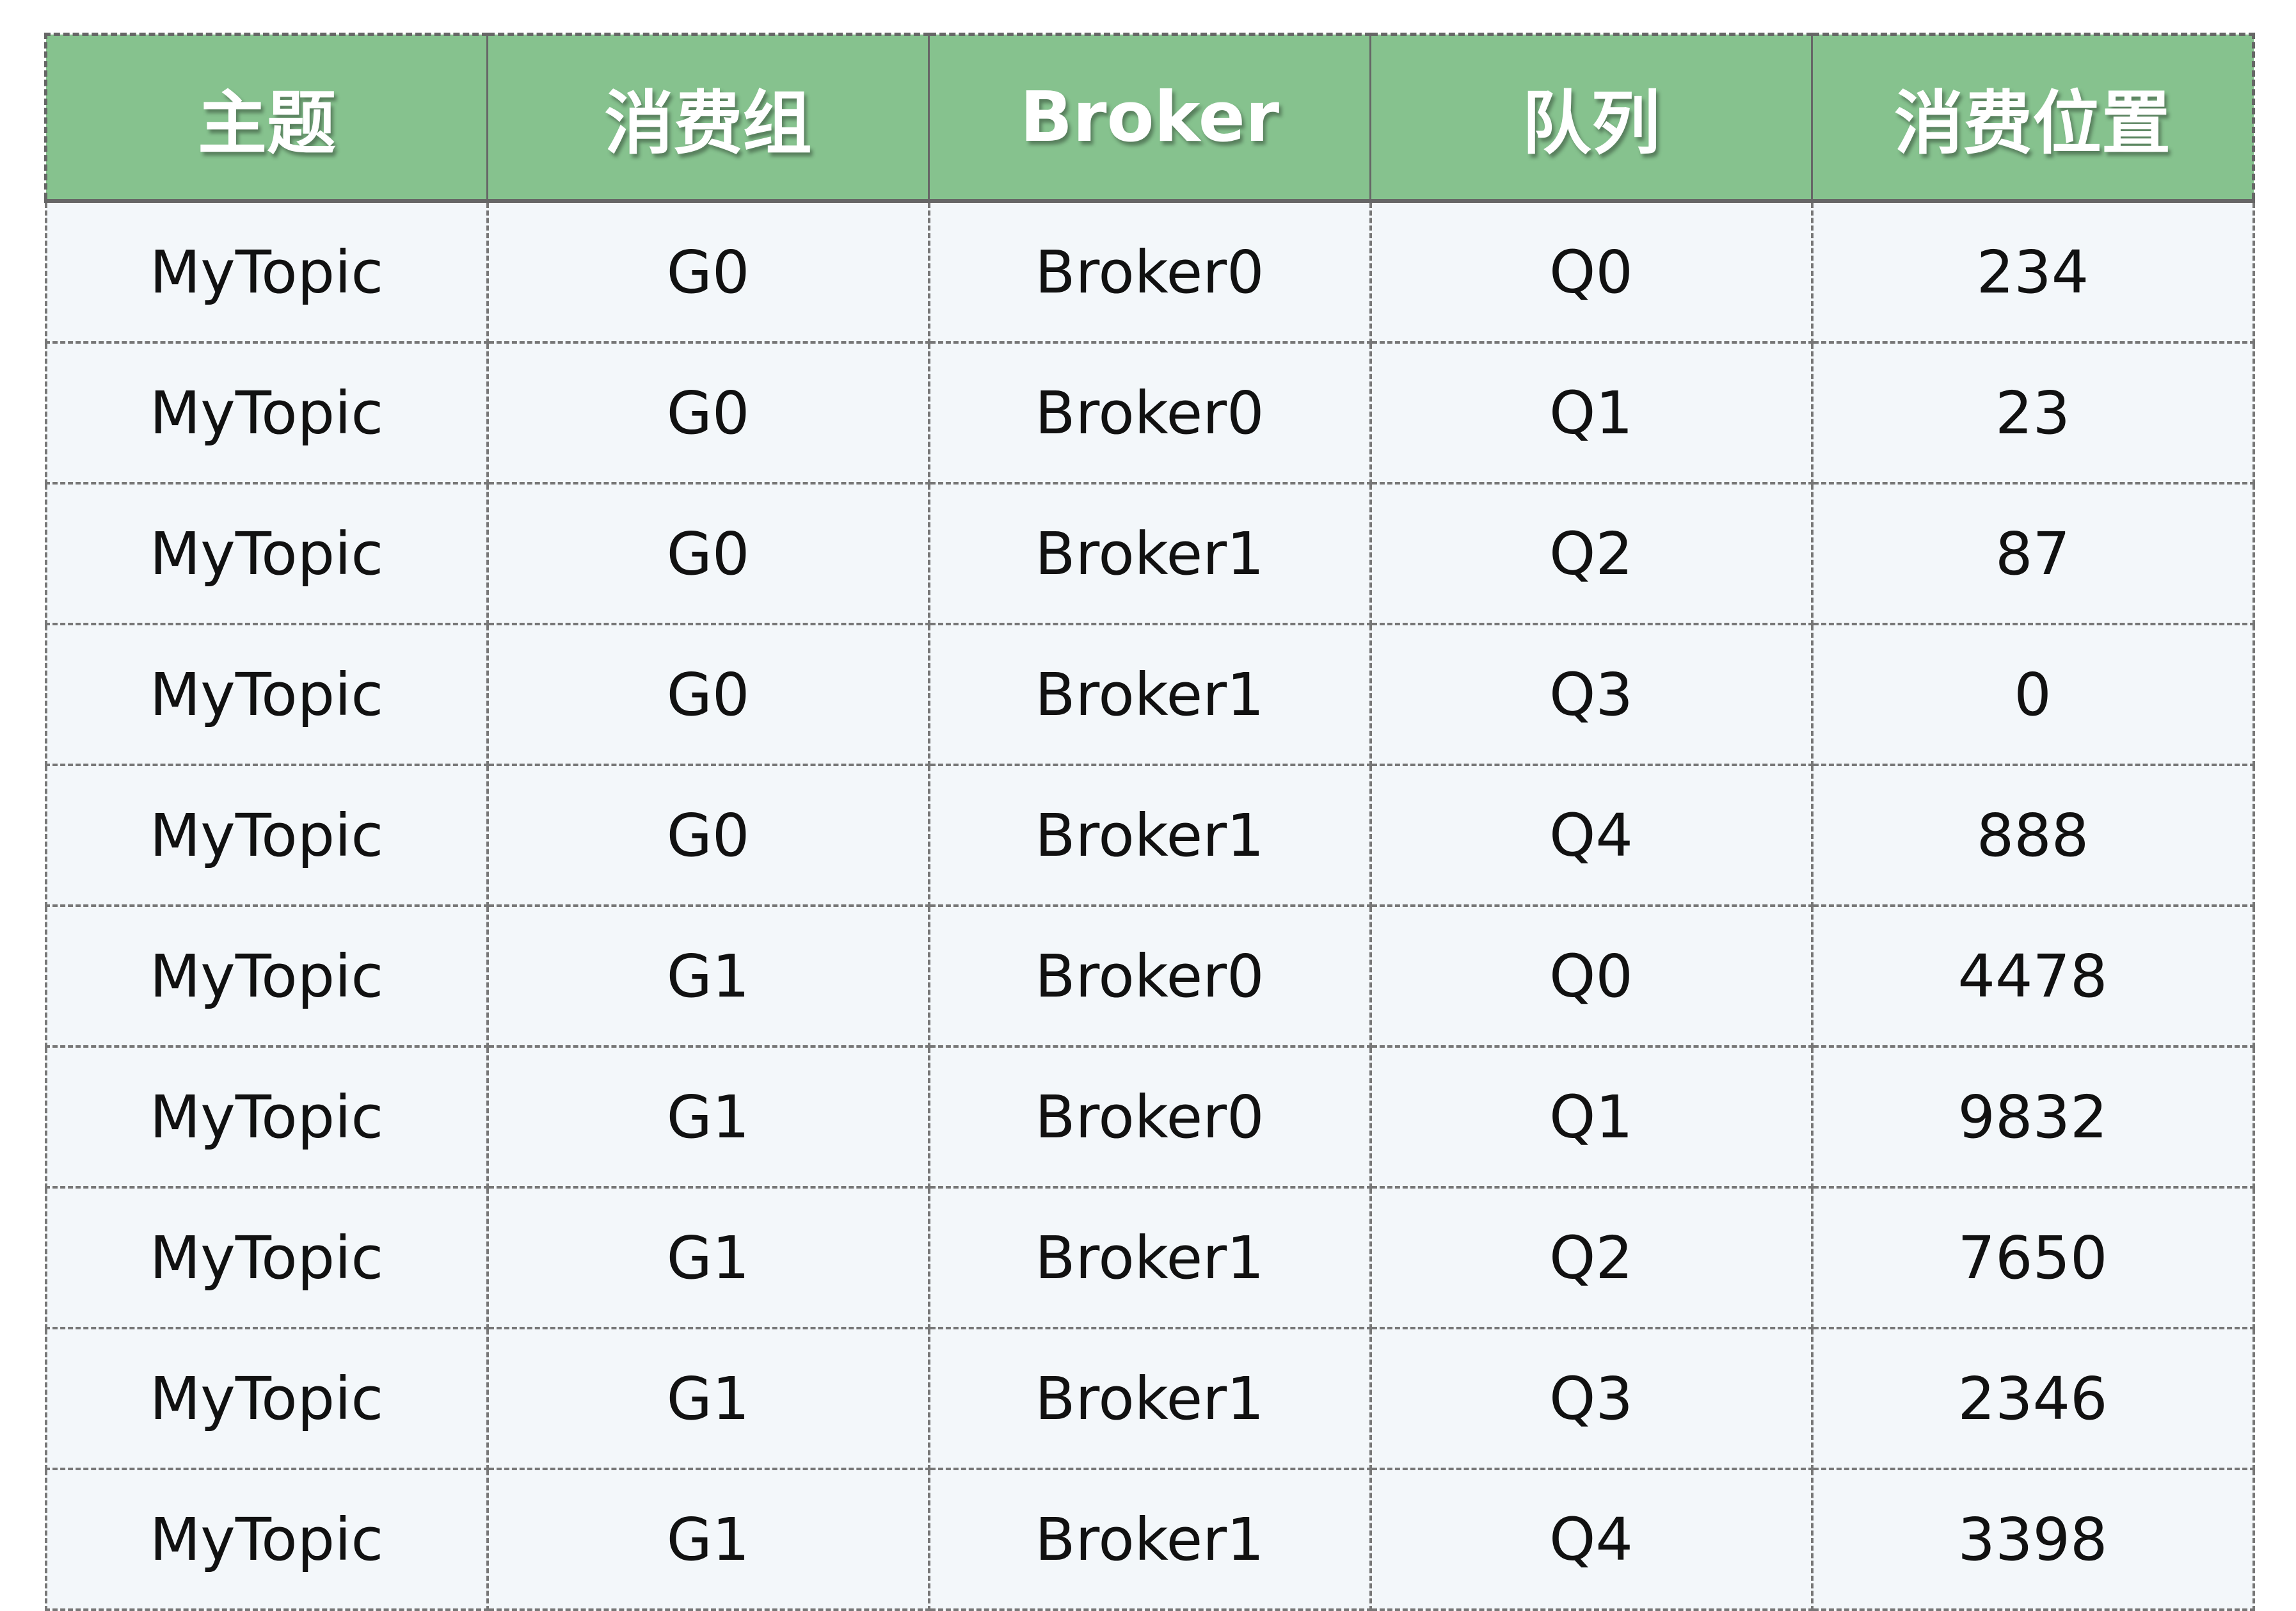 Image resolution: width=2296 pixels, height=1611 pixels. I want to click on table-row: MyTopic G0 Broker0 Q0 234, so click(1149, 272).